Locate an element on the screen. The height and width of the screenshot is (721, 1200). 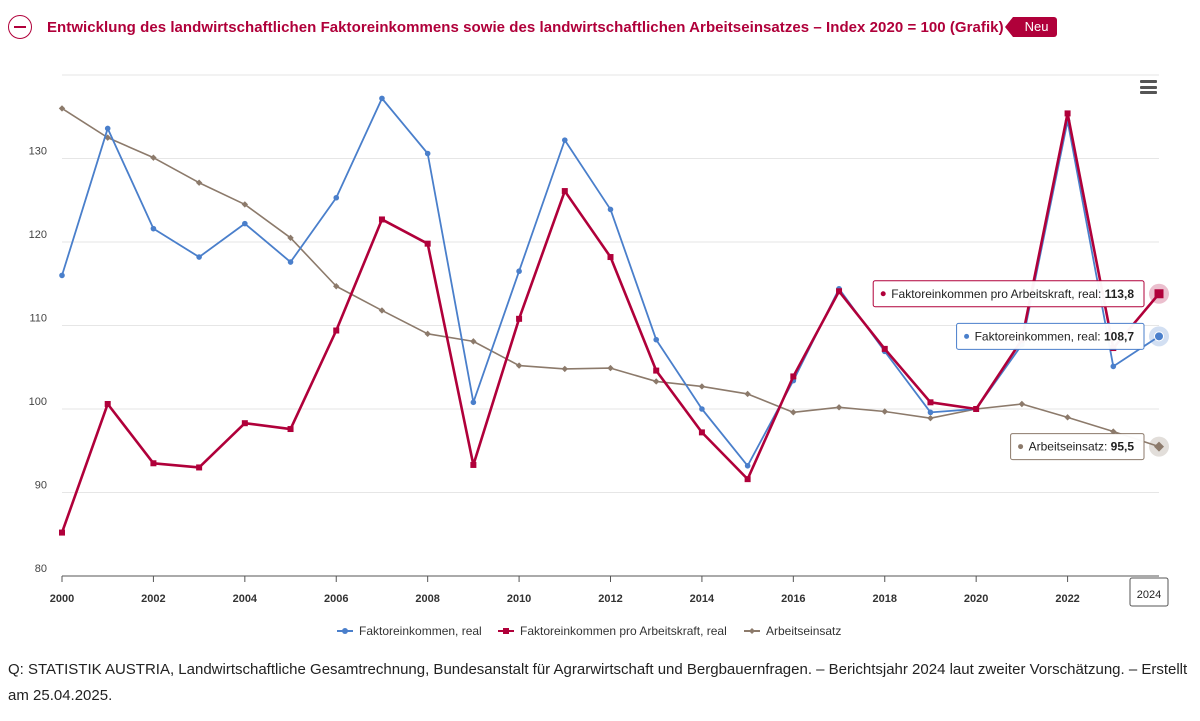
legend-item: Arbeitseinsatz is located at coordinates (792, 631).